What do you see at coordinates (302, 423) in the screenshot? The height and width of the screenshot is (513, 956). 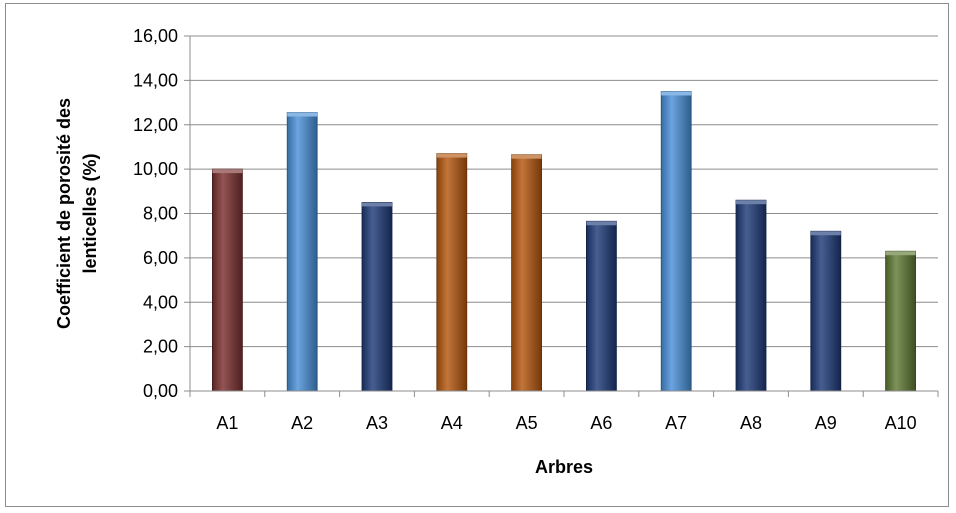 I see `x-tick-label: A2` at bounding box center [302, 423].